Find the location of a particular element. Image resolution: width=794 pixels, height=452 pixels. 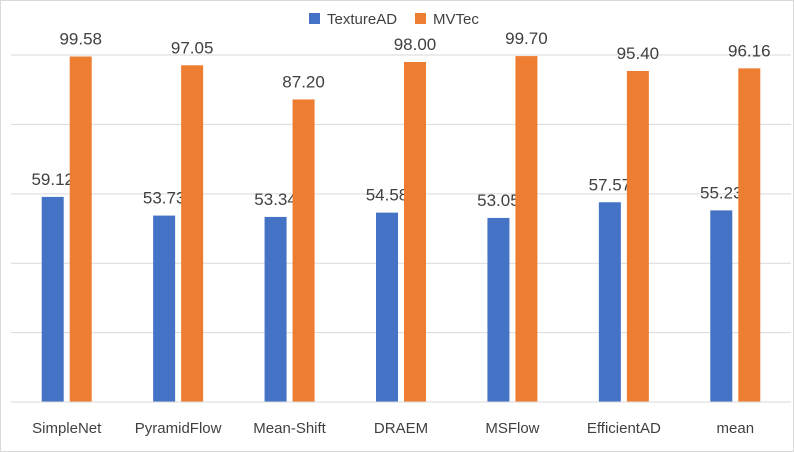

x-tick-pyramidflow: PyramidFlow is located at coordinates (178, 428).